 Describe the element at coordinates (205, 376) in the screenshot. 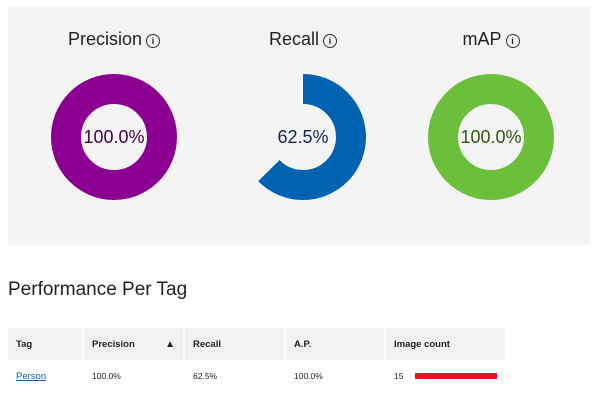

I see `recall-cell: 62.5%` at that location.